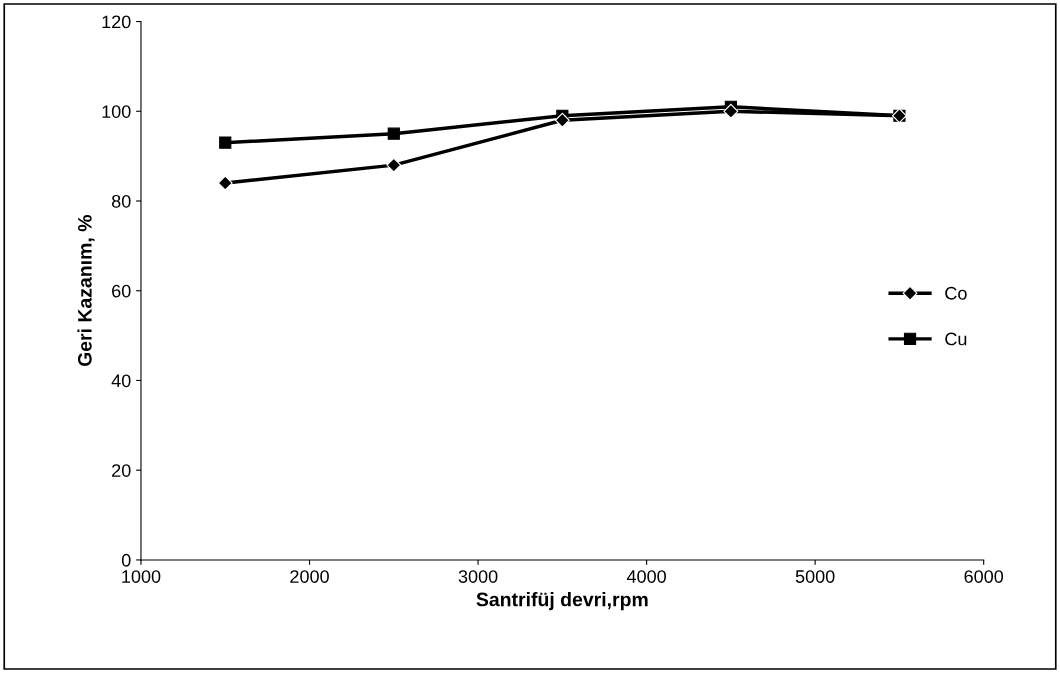 The width and height of the screenshot is (1060, 673). I want to click on x-tick-label: 4000, so click(646, 576).